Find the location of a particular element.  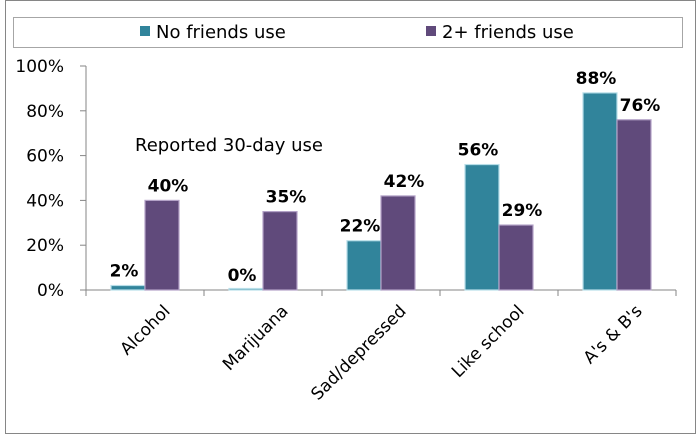

x-axis-ticks is located at coordinates (381, 293).